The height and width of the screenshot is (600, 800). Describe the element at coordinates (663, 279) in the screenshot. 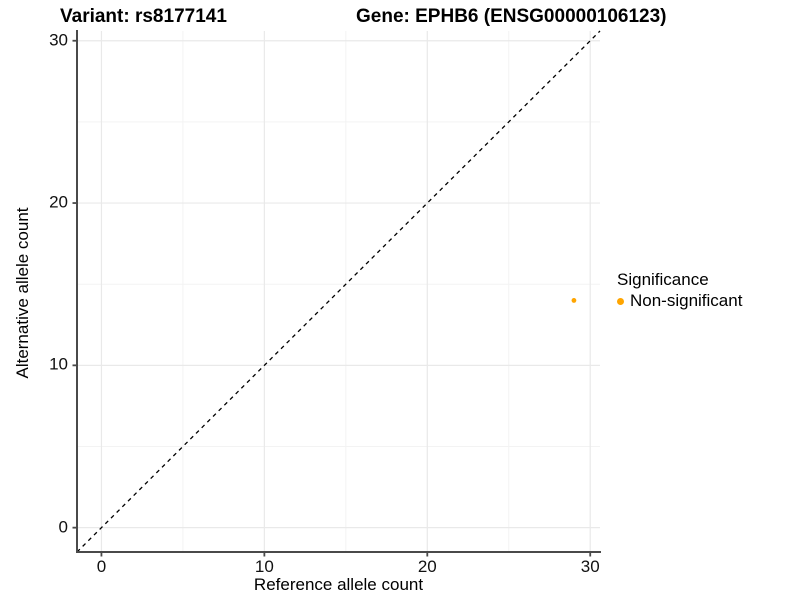

I see `legend-title: Significance` at that location.